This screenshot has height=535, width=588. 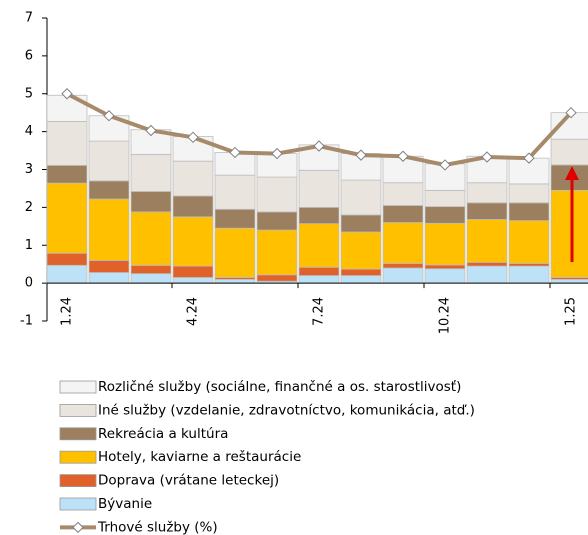 What do you see at coordinates (199, 457) in the screenshot?
I see `legend-label: Hotely, kaviarne a reštaurácie` at bounding box center [199, 457].